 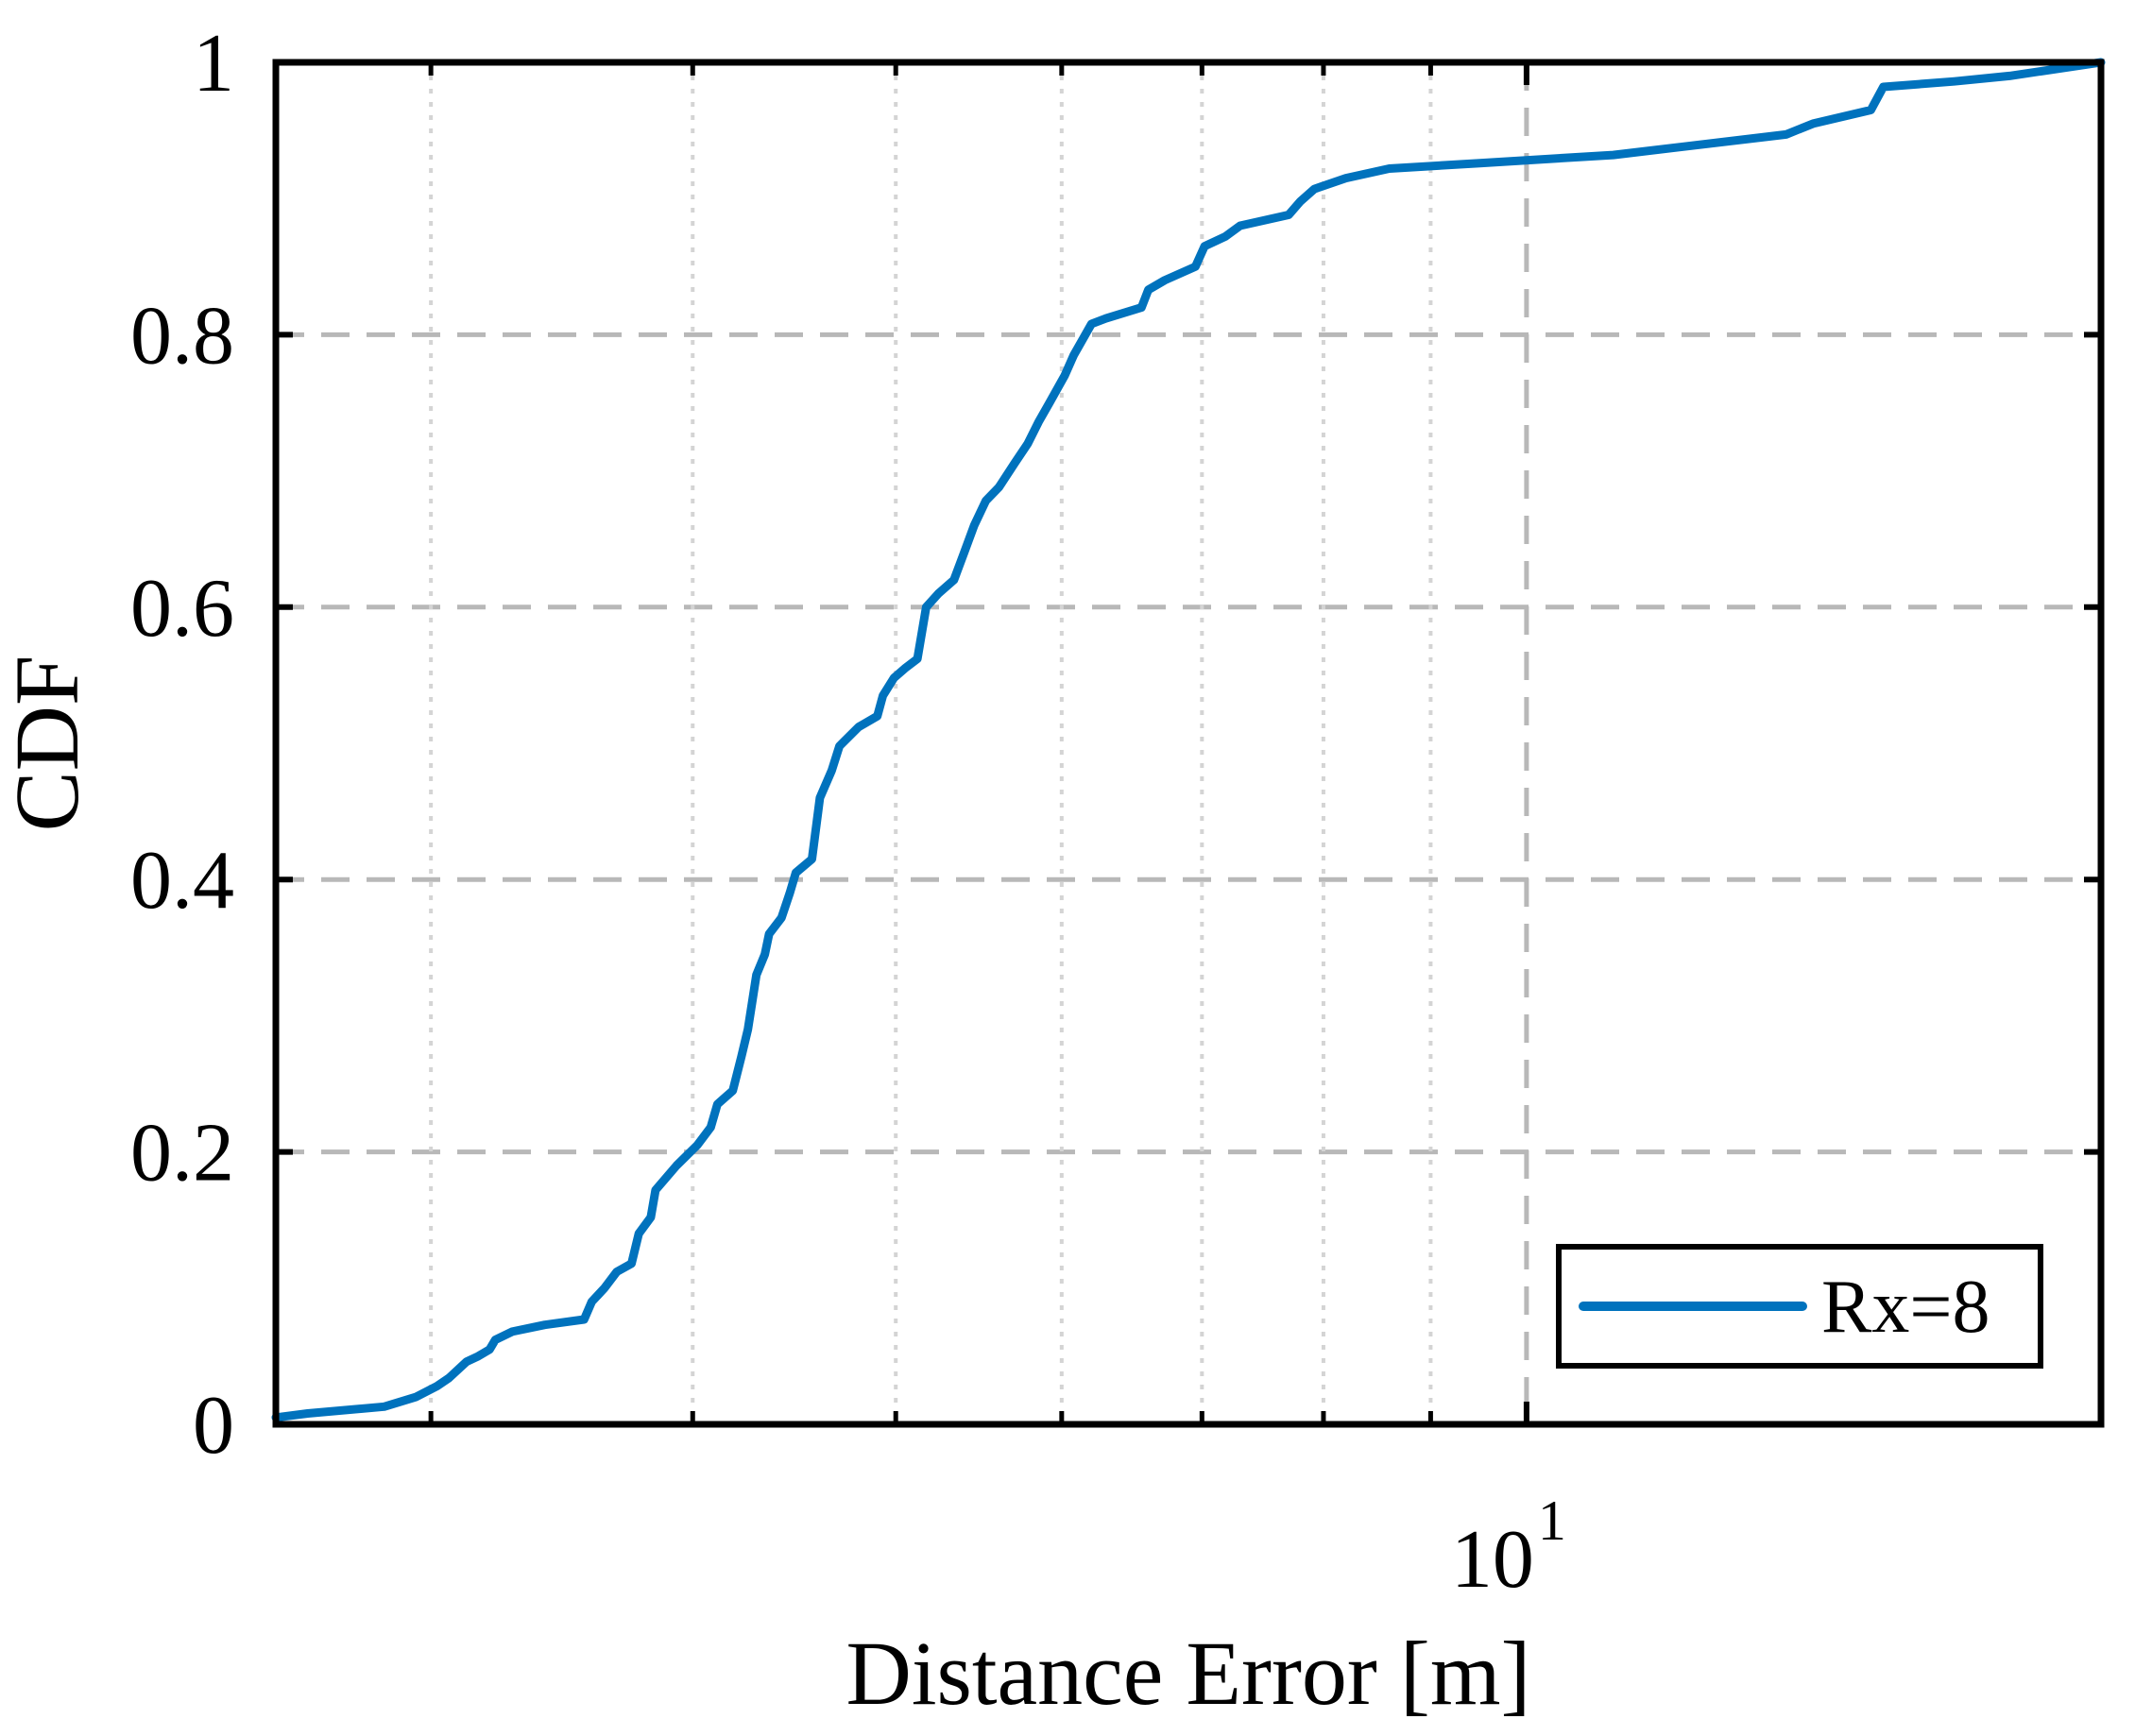 What do you see at coordinates (213, 1426) in the screenshot?
I see `y-tick-label: 0` at bounding box center [213, 1426].